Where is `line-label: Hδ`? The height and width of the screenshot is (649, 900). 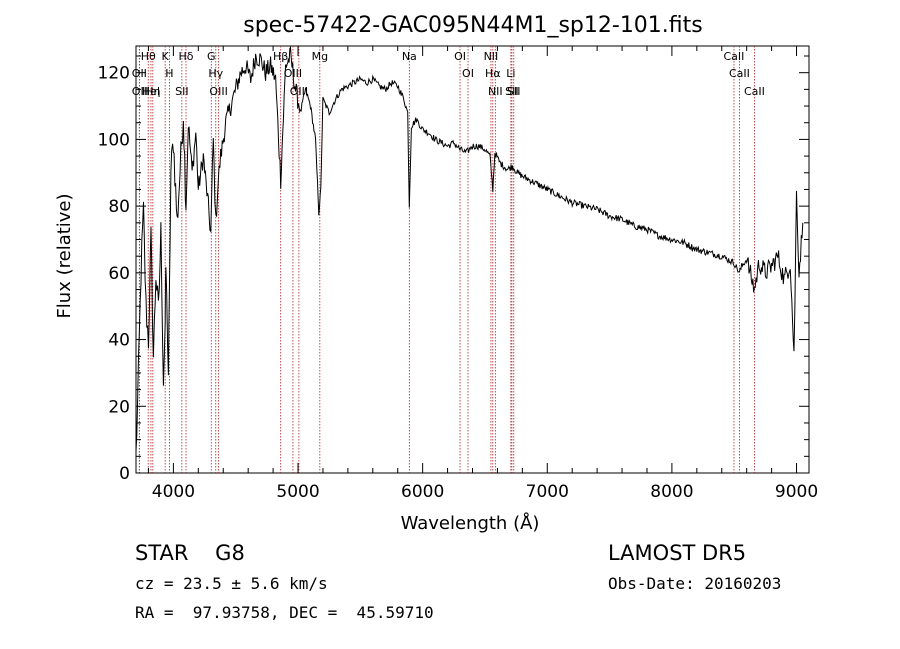
line-label: Hδ is located at coordinates (185, 56).